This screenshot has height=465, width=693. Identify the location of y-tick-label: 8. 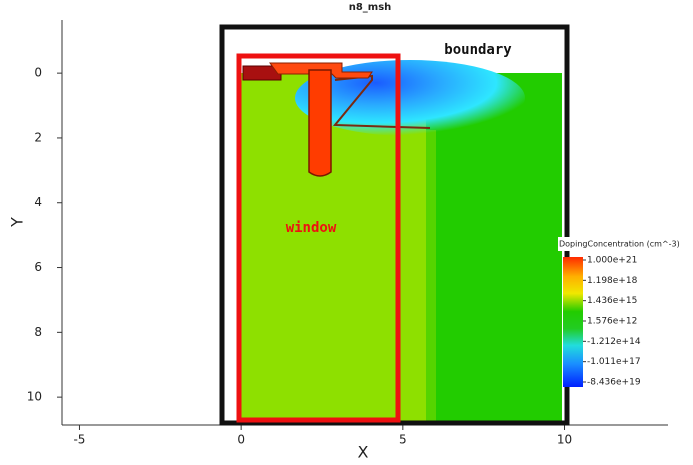
(38, 332).